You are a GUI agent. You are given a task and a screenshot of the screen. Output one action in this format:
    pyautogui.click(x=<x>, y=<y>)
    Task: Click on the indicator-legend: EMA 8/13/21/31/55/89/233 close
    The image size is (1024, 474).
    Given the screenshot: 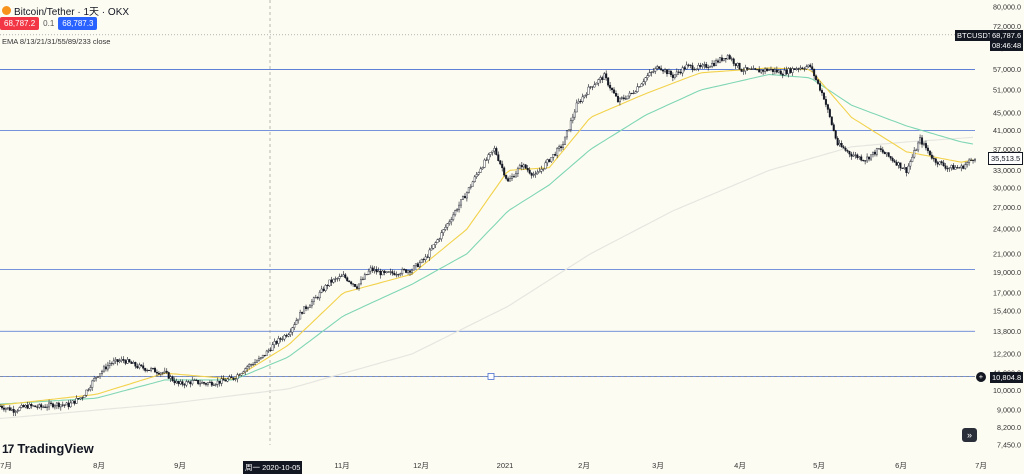 What is the action you would take?
    pyautogui.click(x=56, y=41)
    